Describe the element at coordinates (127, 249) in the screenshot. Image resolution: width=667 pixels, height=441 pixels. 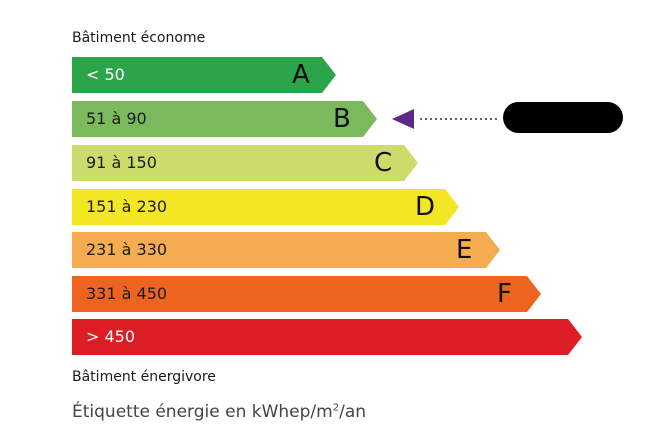
I see `range-label: 231 à 330` at that location.